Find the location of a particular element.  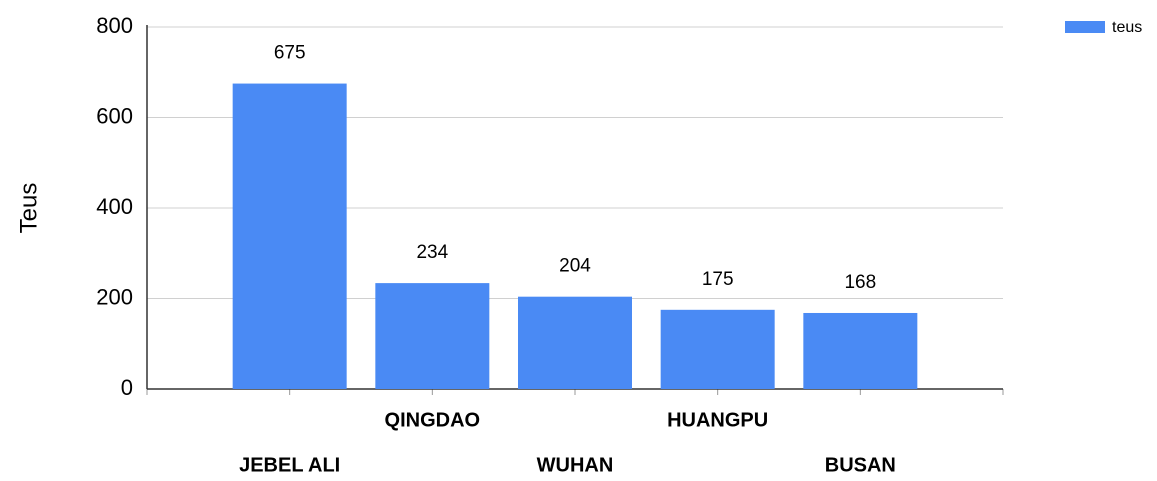

x-tick-label: QINGDAO is located at coordinates (433, 420).